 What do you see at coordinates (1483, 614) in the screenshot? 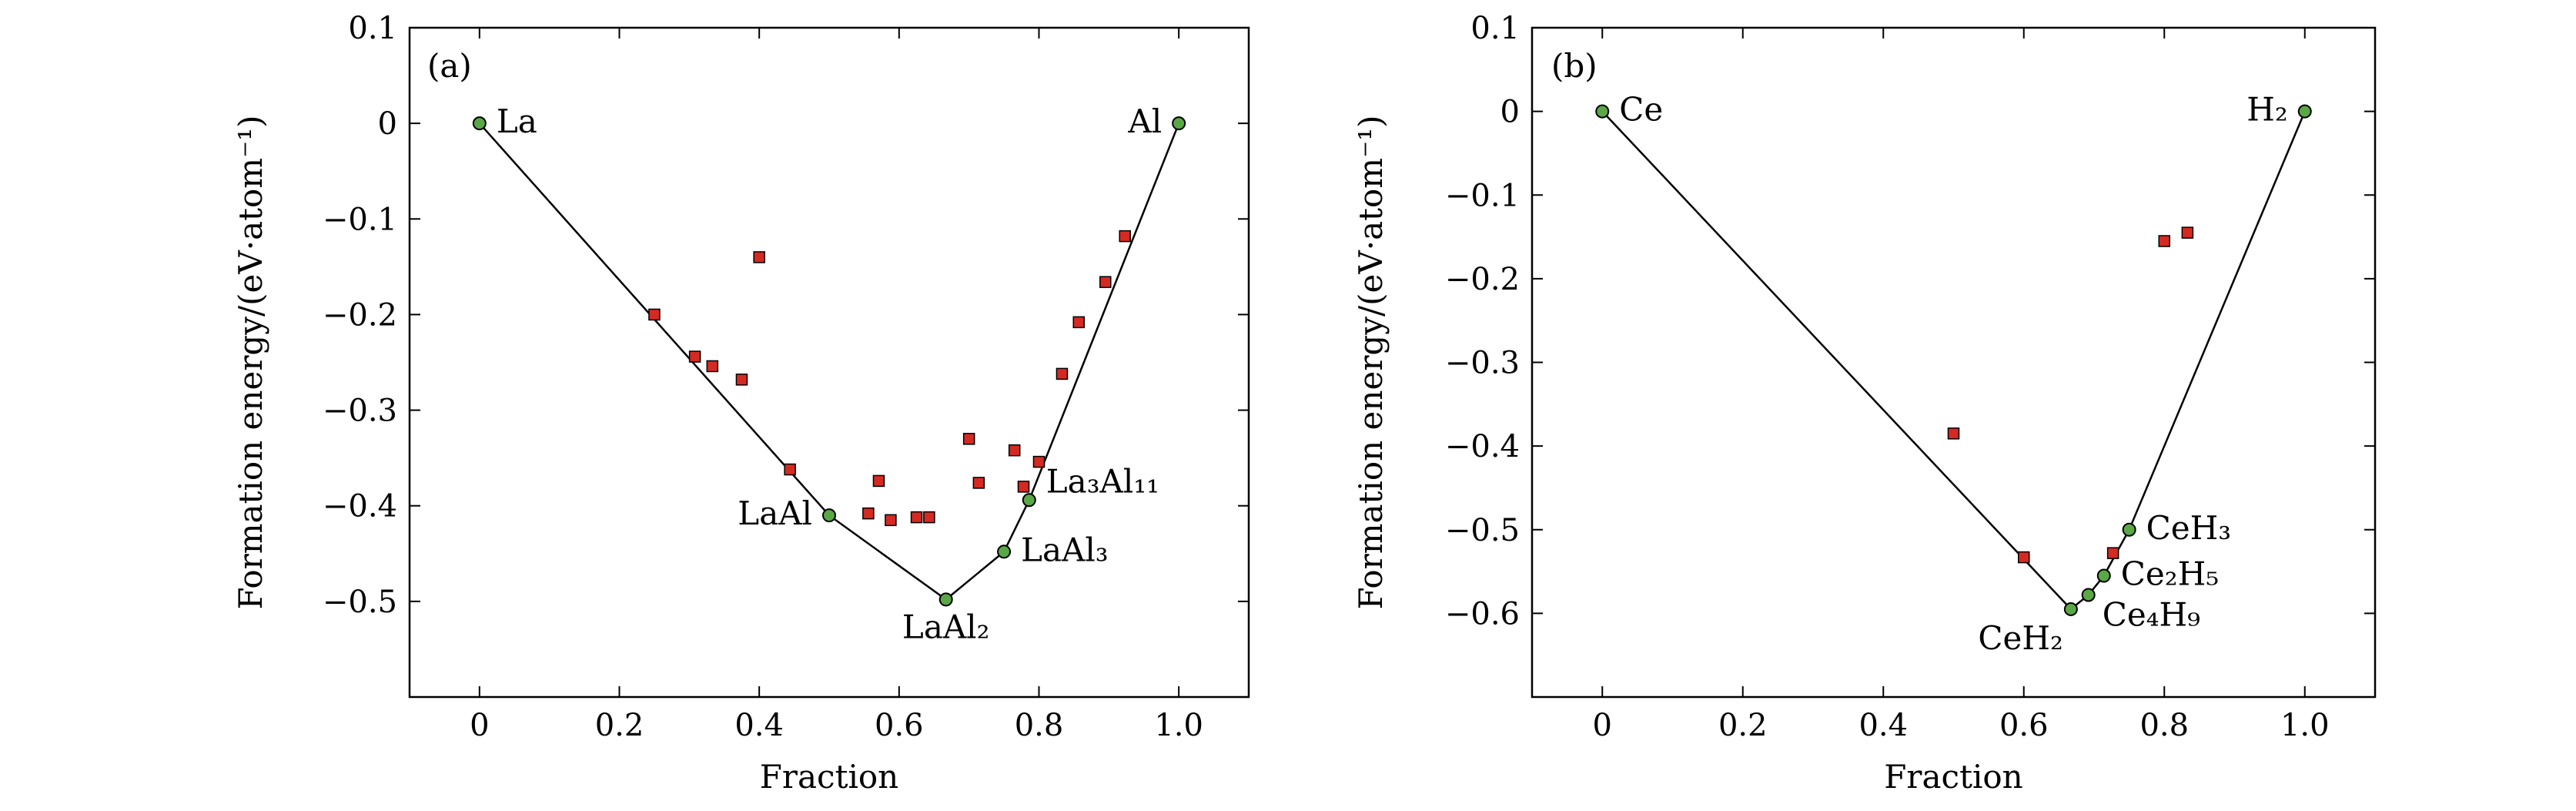
I see `y-tick-label: −0.6` at bounding box center [1483, 614].